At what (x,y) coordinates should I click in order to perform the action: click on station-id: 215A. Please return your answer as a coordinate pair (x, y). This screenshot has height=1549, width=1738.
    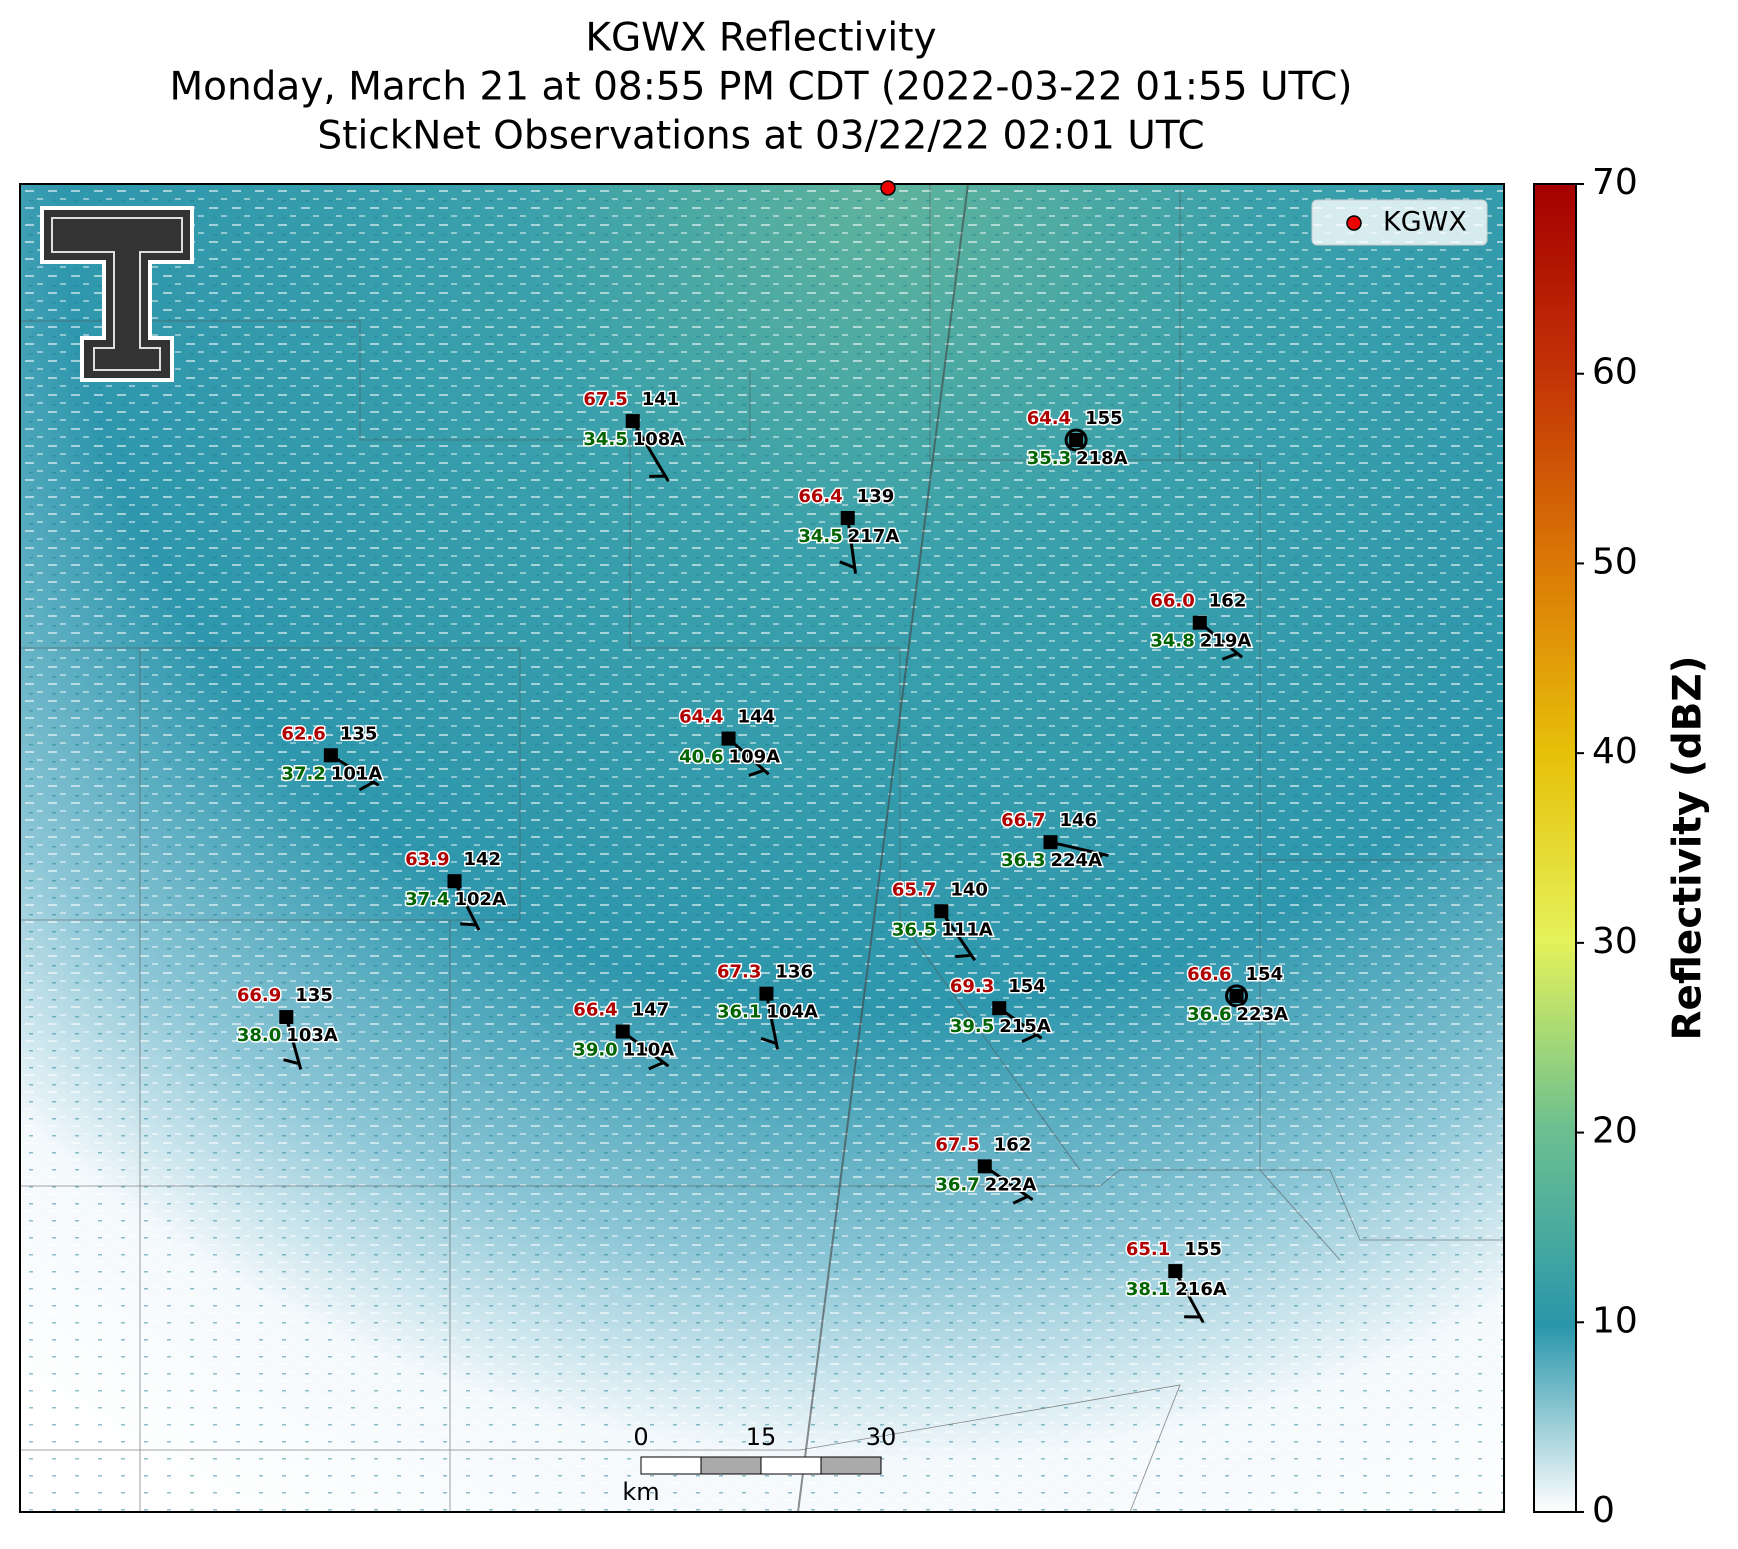
    Looking at the image, I should click on (1025, 1026).